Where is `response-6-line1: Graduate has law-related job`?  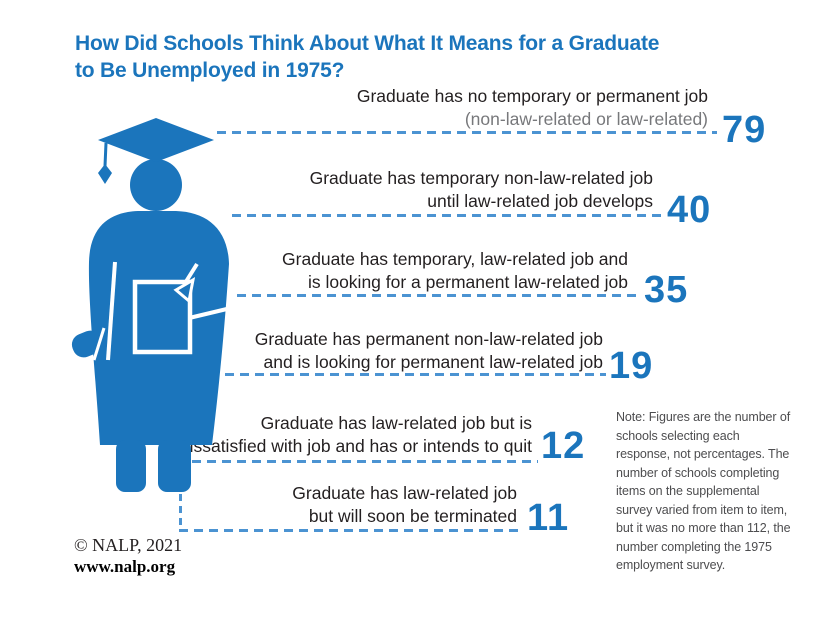 response-6-line1: Graduate has law-related job is located at coordinates (404, 493).